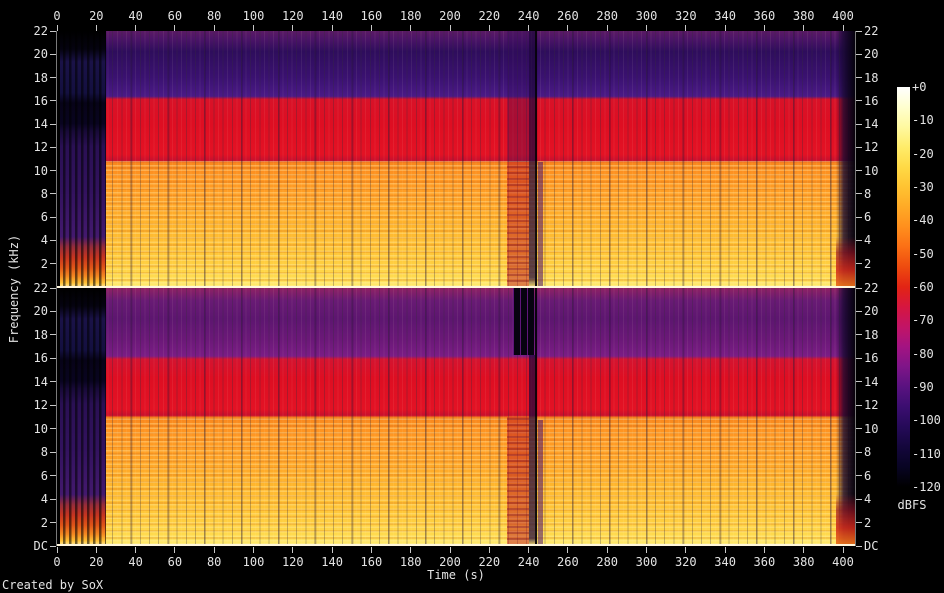 The width and height of the screenshot is (944, 593). I want to click on colorbar-tick-label: +0, so click(919, 87).